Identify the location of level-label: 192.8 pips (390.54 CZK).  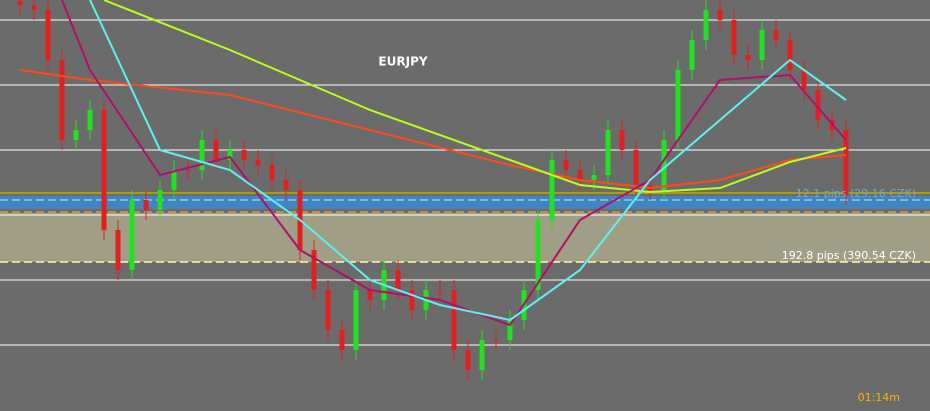
(849, 255).